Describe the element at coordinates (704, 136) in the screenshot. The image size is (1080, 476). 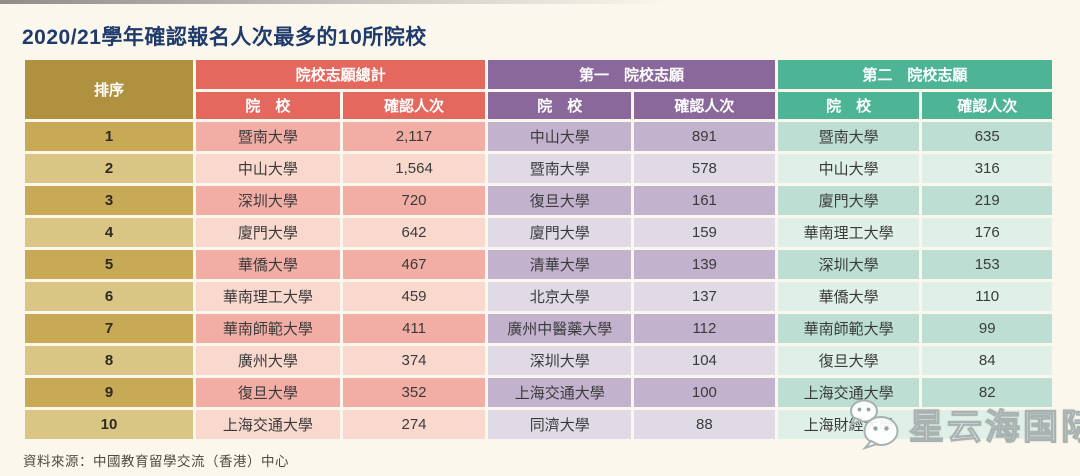
I see `first-count-cell: 891` at that location.